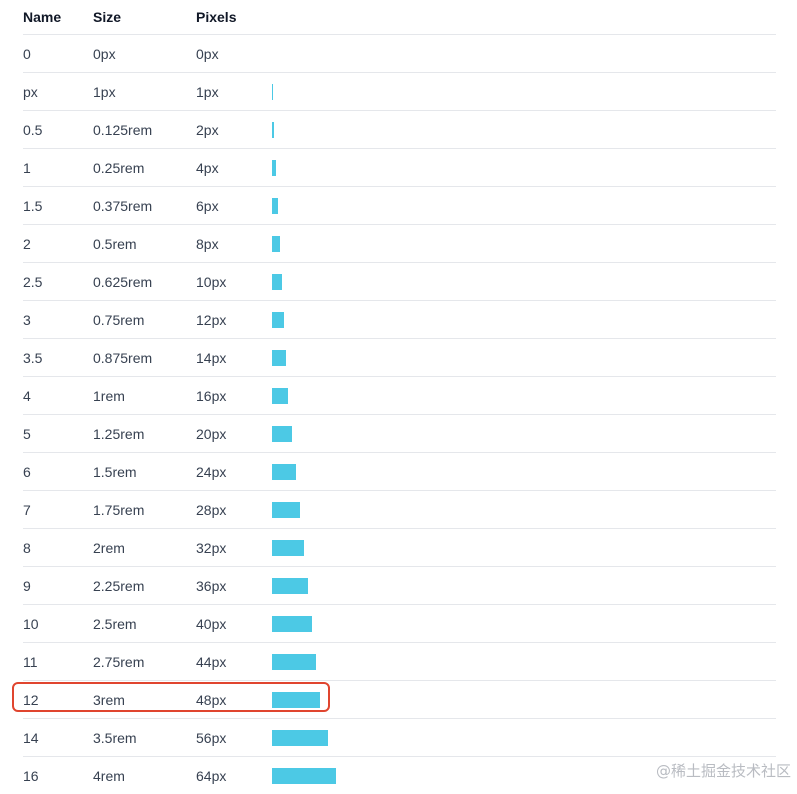 The image size is (797, 794). Describe the element at coordinates (211, 472) in the screenshot. I see `row-pixels: 24px` at that location.